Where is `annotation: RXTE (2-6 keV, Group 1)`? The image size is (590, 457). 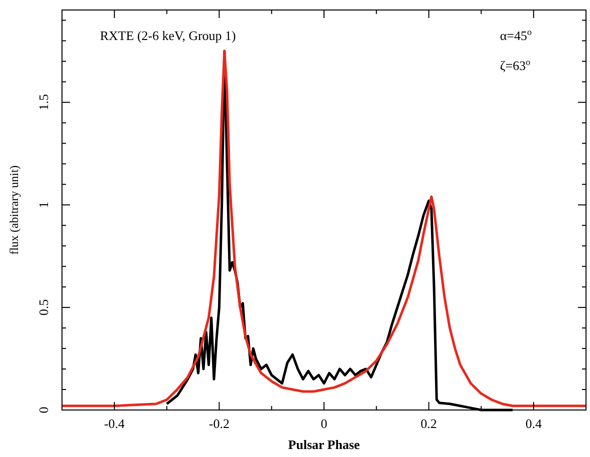 annotation: RXTE (2-6 keV, Group 1) is located at coordinates (168, 35).